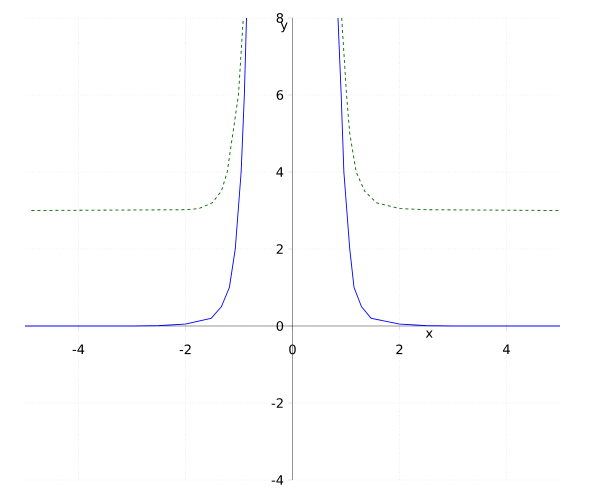 Image resolution: width=600 pixels, height=500 pixels. I want to click on x-tick-label: -2, so click(185, 349).